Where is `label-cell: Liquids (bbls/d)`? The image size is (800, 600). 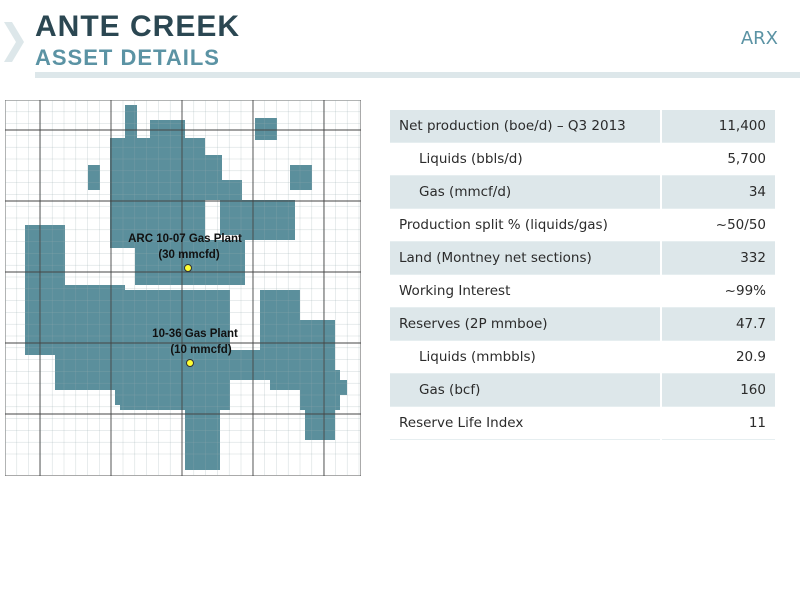
label-cell: Liquids (bbls/d) is located at coordinates (525, 159).